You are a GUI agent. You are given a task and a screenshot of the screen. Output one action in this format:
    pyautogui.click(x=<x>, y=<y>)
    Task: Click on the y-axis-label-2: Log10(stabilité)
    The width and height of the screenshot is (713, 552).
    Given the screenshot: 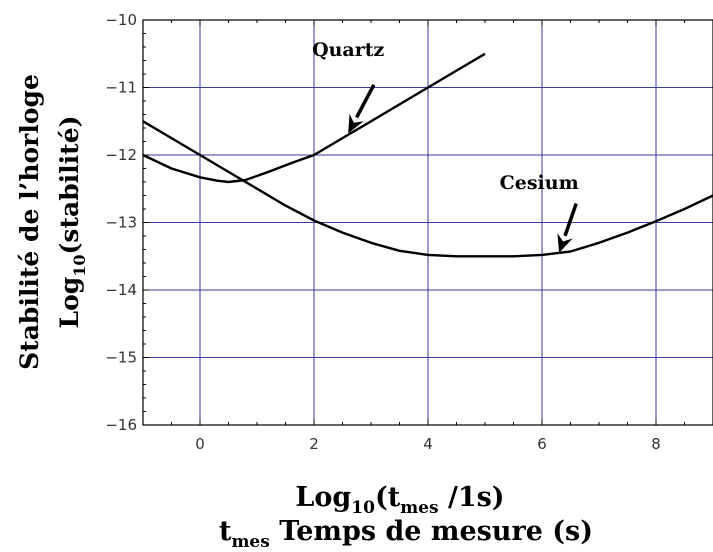 What is the action you would take?
    pyautogui.click(x=72, y=222)
    